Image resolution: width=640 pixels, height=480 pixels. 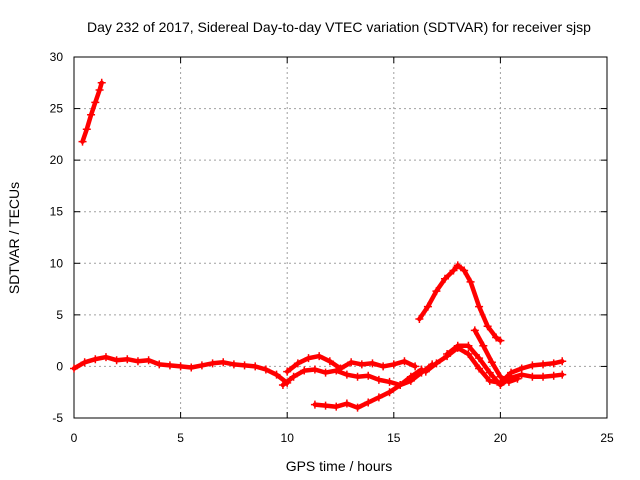 I want to click on y-tick-label: 5, so click(x=59, y=315).